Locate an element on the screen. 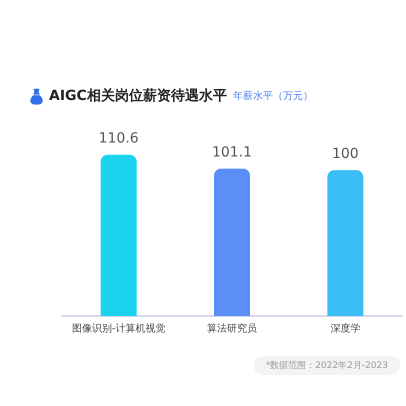  text: *数据范围：2022年2月-2023 is located at coordinates (327, 365).